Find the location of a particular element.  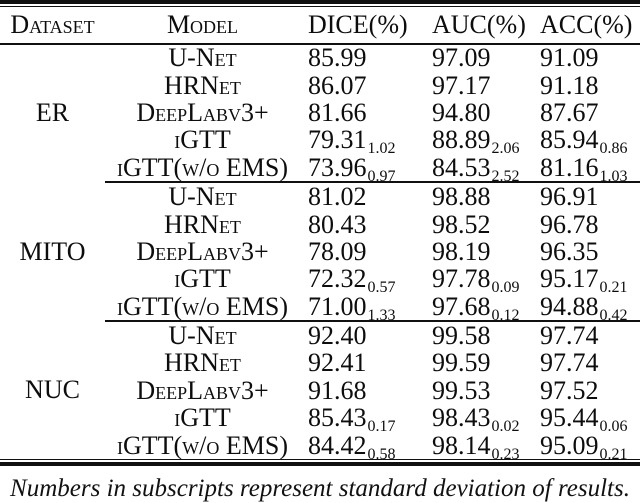

auc-sd: 0.23 is located at coordinates (505, 454).